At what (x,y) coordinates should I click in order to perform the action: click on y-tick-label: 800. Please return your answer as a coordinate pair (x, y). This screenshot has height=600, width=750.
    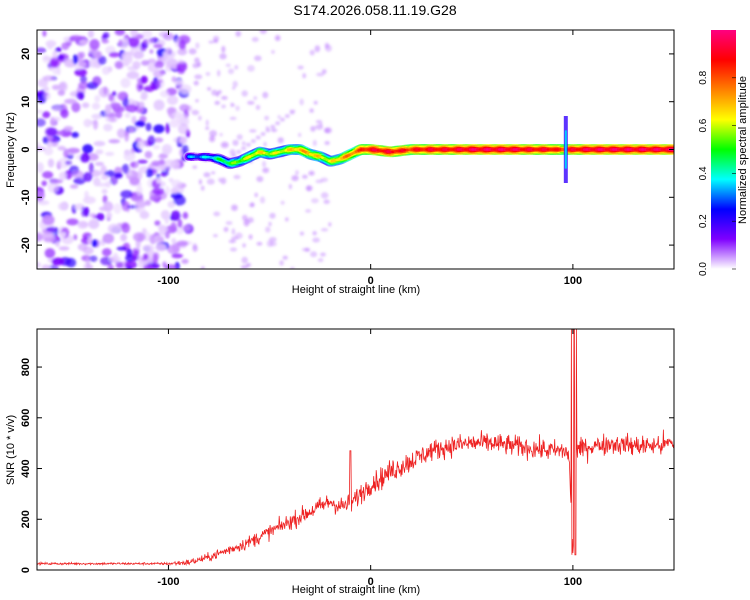
    Looking at the image, I should click on (26, 367).